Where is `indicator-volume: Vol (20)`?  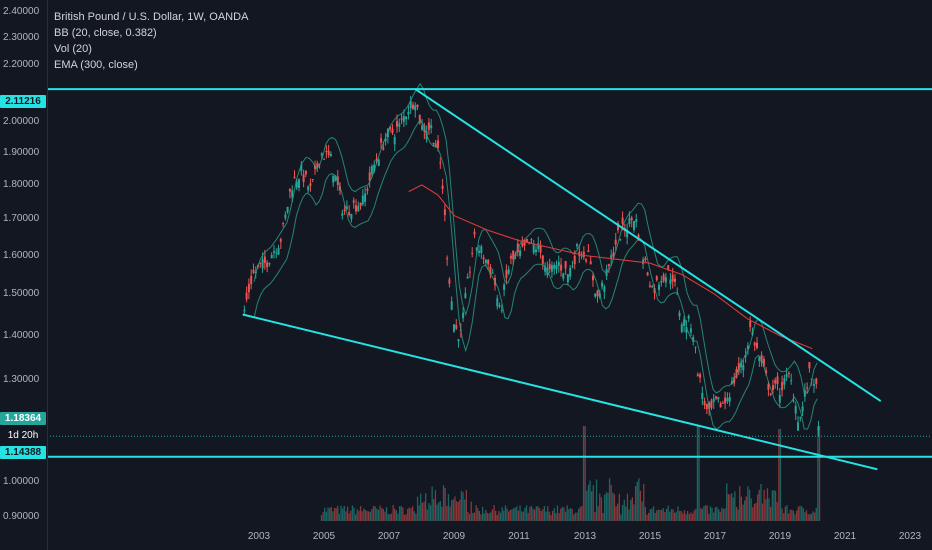 indicator-volume: Vol (20) is located at coordinates (73, 49).